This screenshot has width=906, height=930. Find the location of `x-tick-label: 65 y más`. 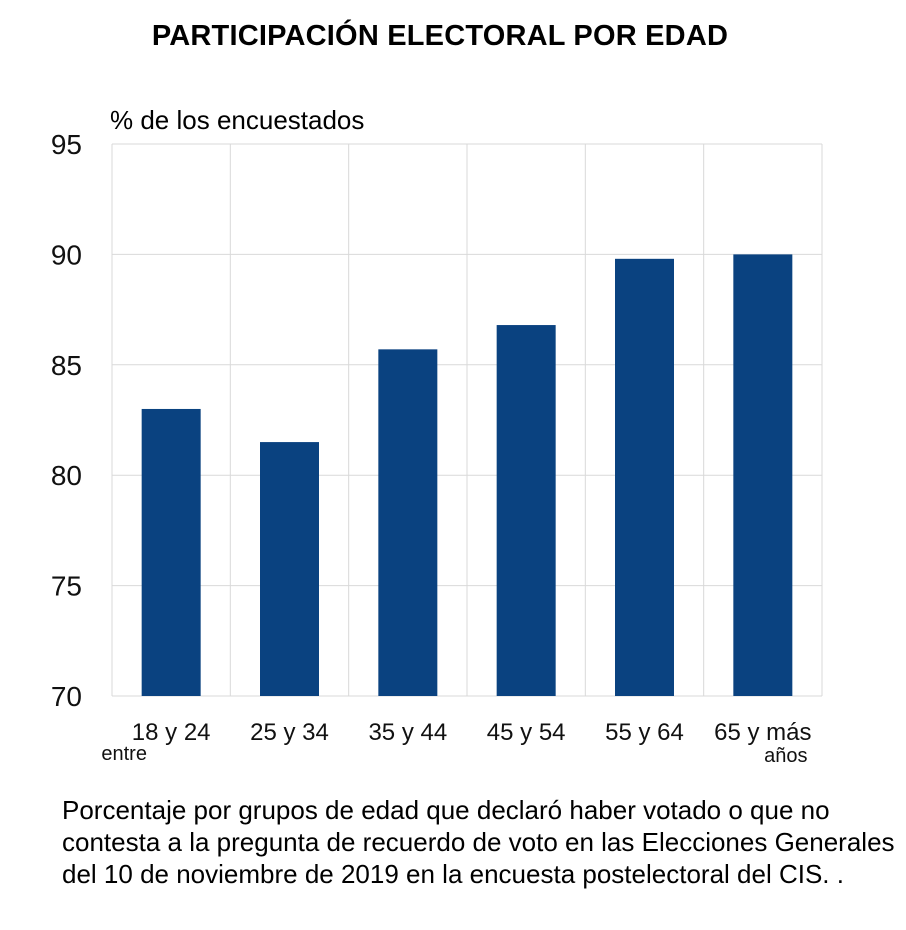

x-tick-label: 65 y más is located at coordinates (762, 732).